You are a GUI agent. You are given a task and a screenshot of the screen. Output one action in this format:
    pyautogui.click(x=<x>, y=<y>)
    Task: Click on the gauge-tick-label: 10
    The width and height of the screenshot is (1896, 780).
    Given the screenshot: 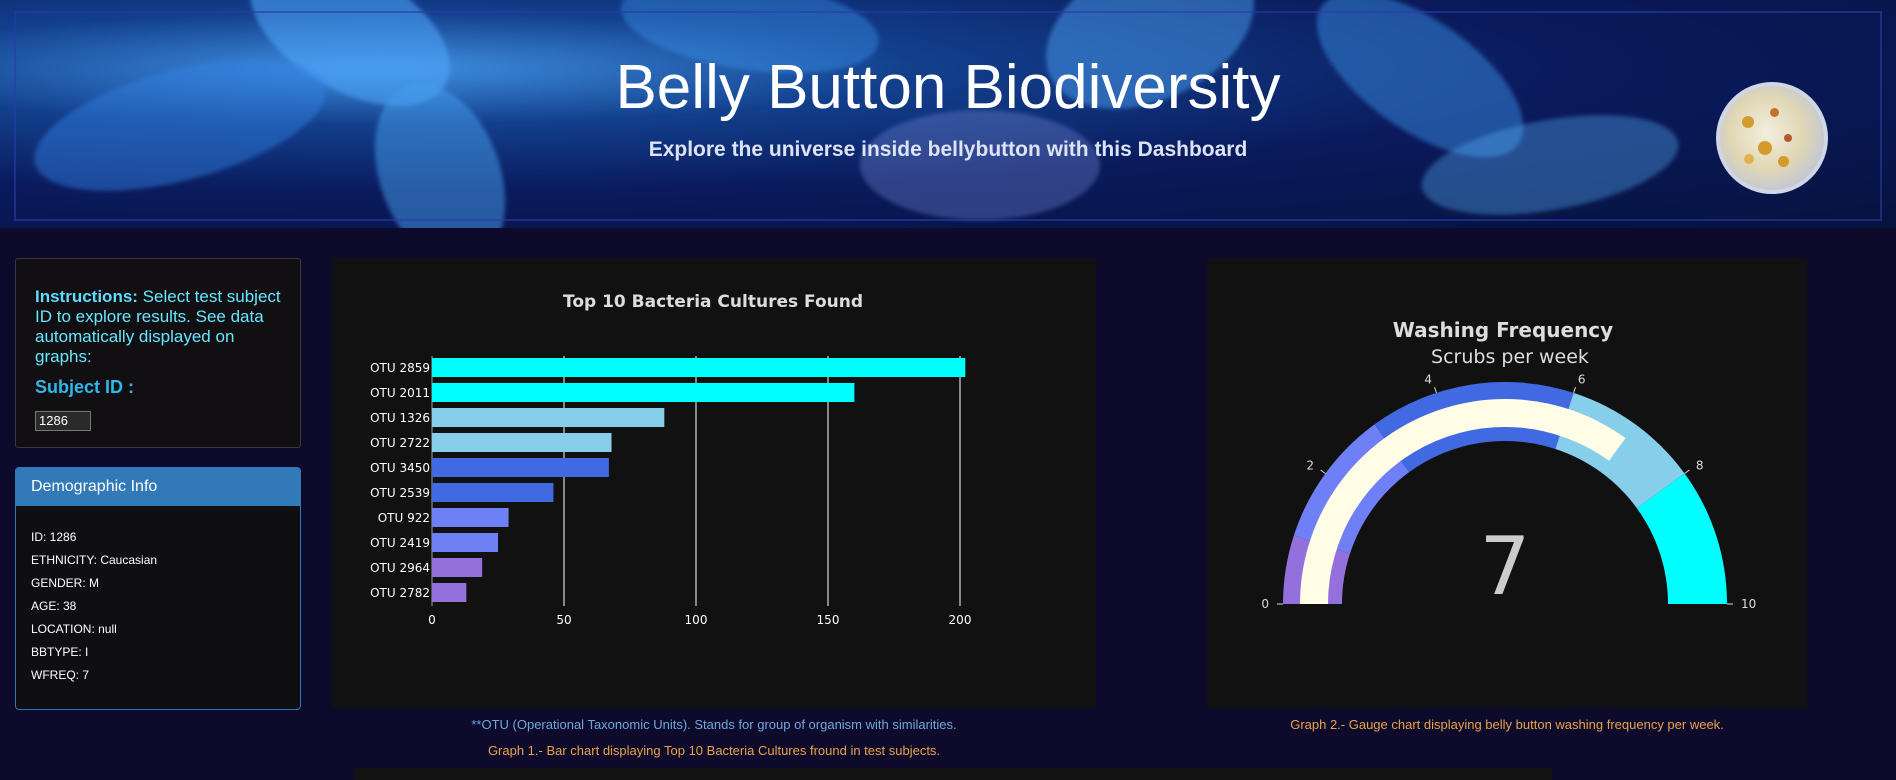 What is the action you would take?
    pyautogui.click(x=1748, y=604)
    